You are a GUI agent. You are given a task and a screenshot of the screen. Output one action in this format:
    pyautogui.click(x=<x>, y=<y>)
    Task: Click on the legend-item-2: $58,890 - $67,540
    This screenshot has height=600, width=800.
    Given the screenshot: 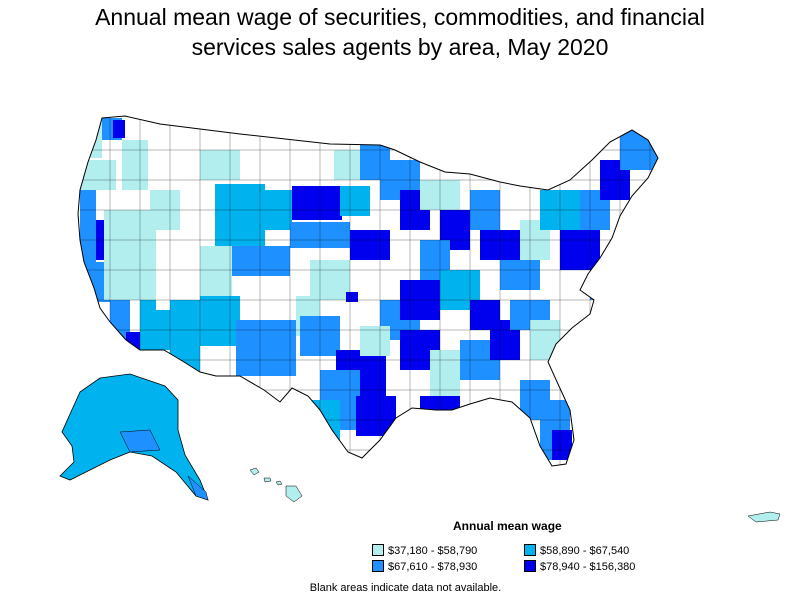 What is the action you would take?
    pyautogui.click(x=576, y=551)
    